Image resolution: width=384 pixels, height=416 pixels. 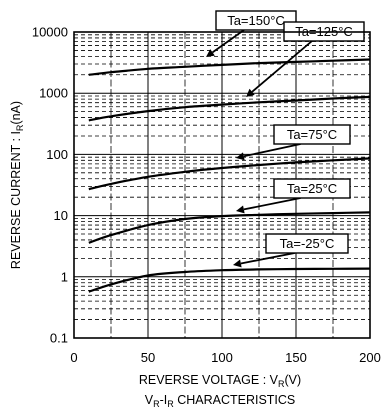 What do you see at coordinates (220, 401) in the screenshot?
I see `chart-caption: VR-IR CHARACTERISTICS` at bounding box center [220, 401].